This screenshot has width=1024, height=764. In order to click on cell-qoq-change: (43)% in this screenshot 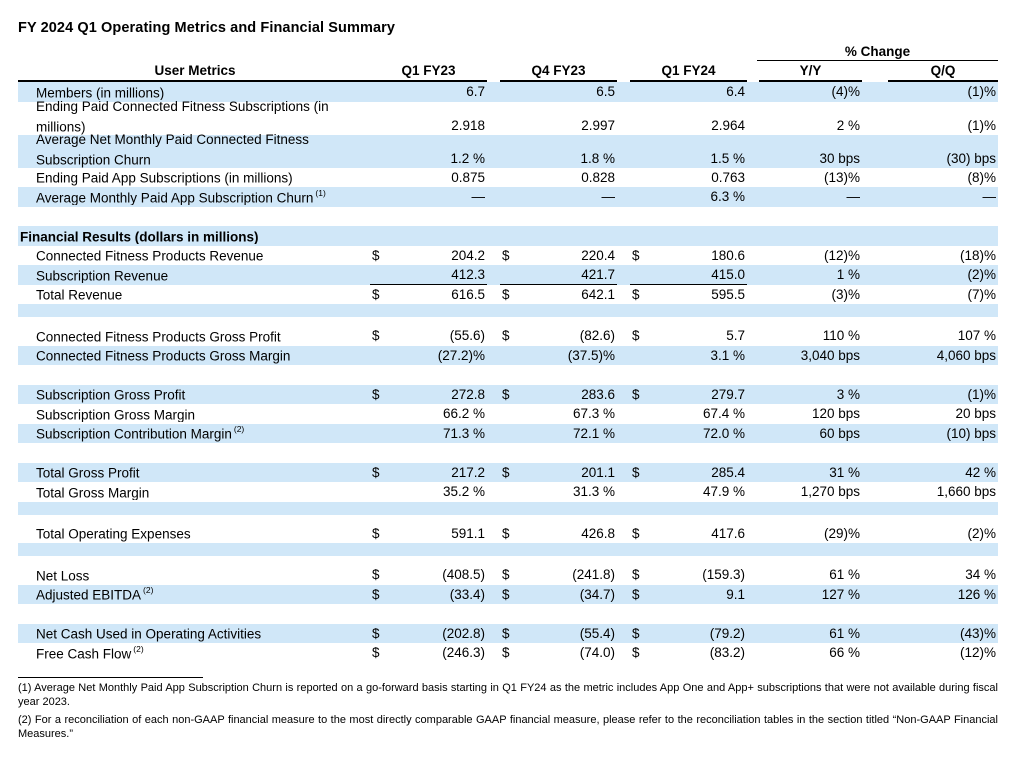, I will do `click(977, 633)`.